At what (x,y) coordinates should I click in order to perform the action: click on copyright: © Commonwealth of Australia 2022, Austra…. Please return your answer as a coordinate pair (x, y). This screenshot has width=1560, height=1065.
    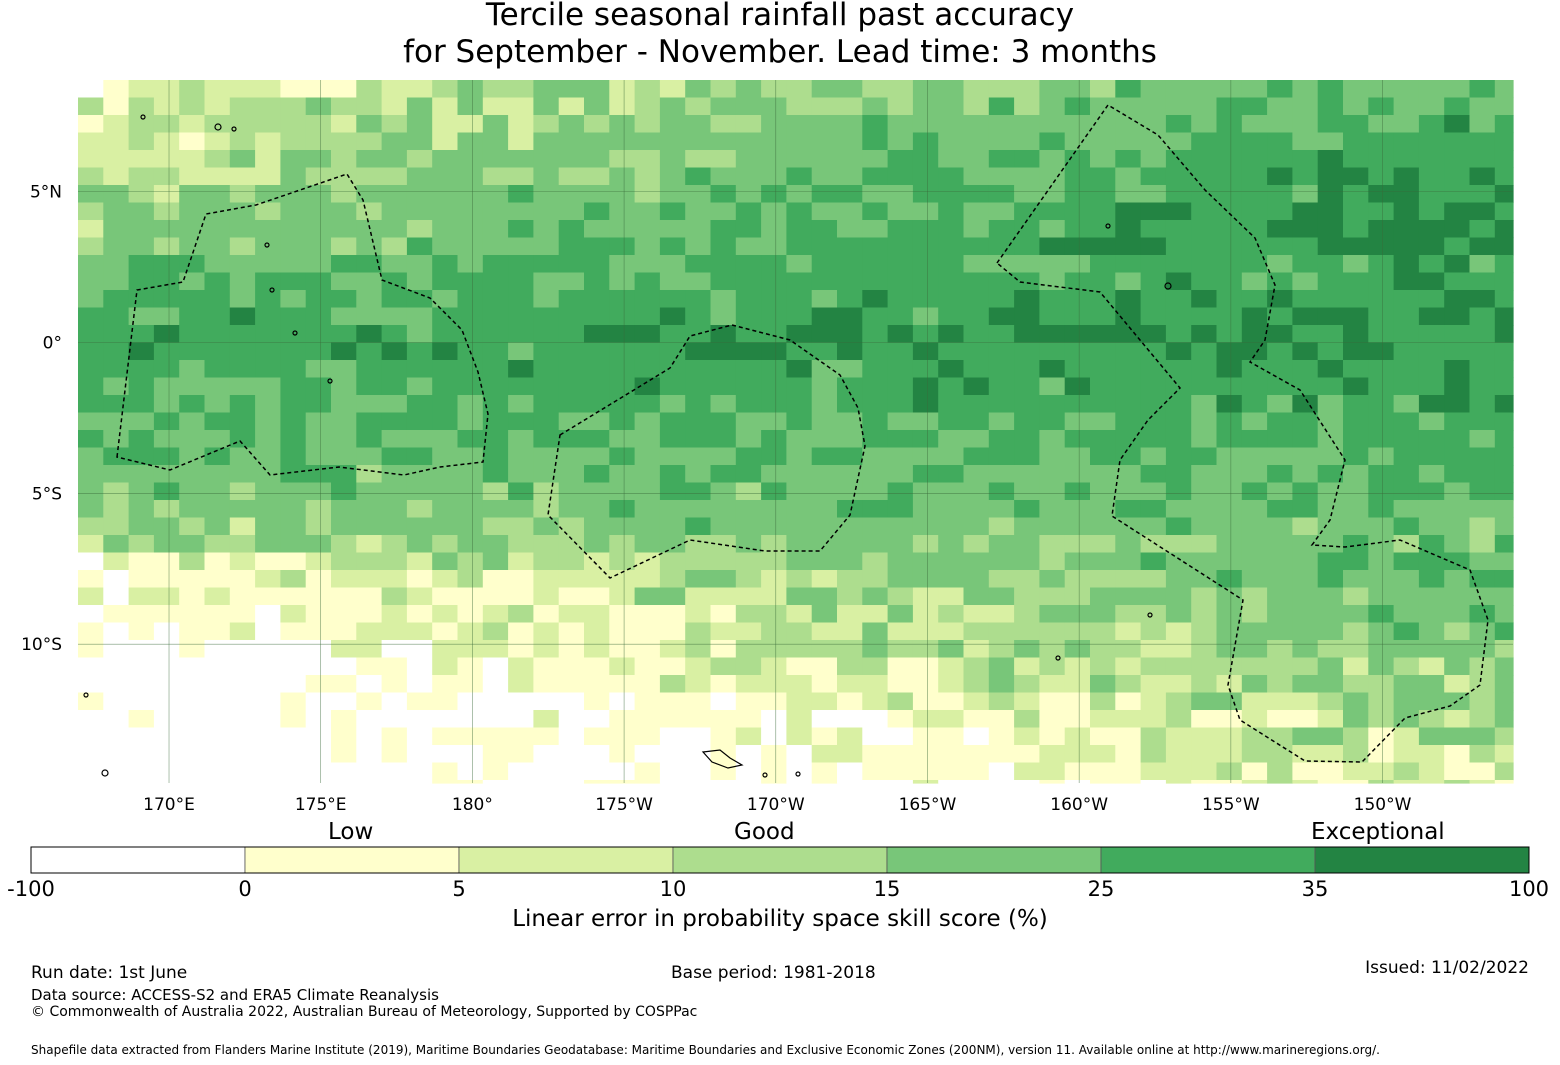
    Looking at the image, I should click on (364, 1012).